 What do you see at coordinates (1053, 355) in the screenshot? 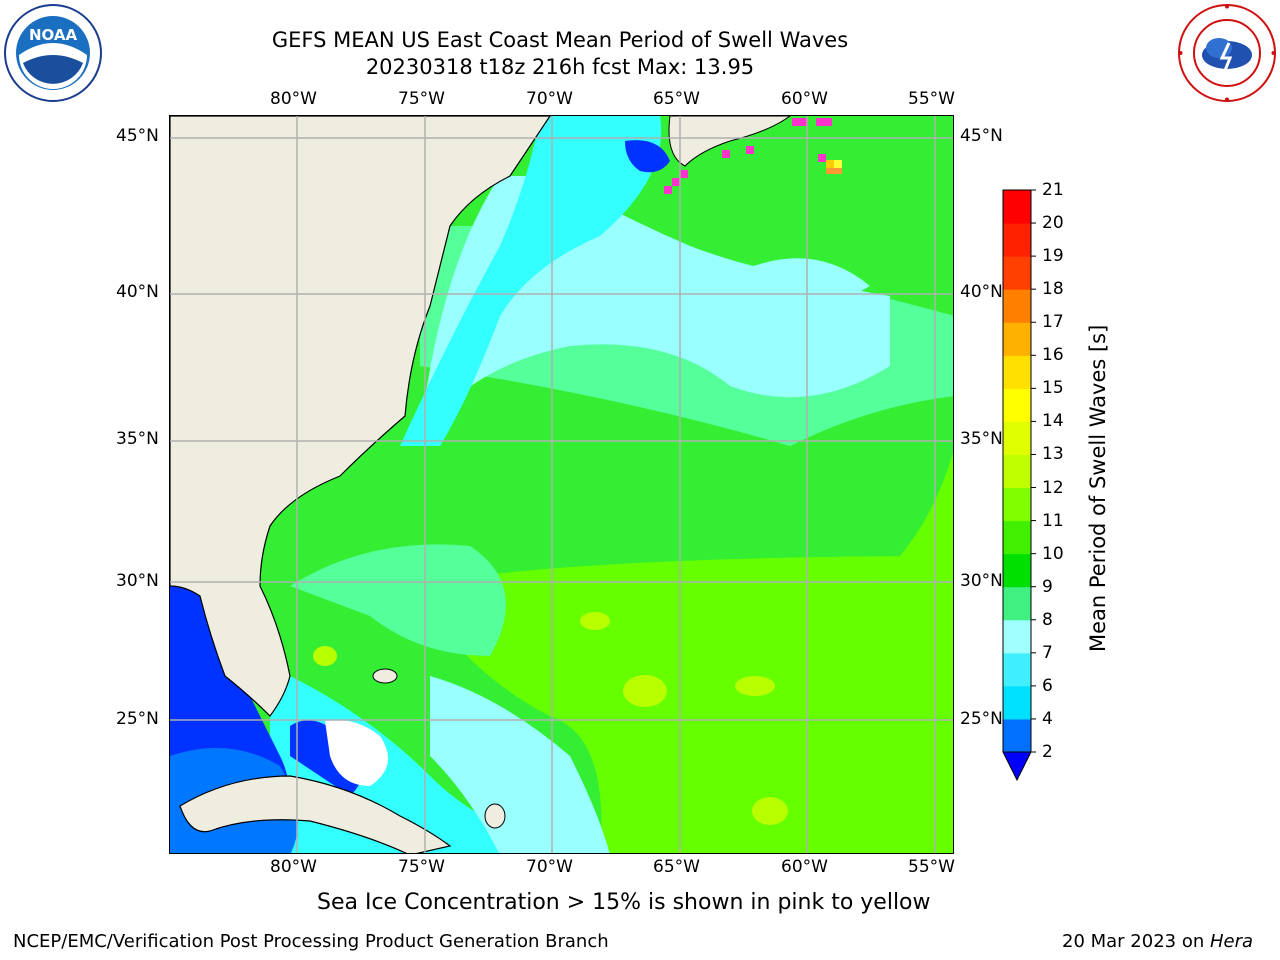
I see `colorbar-tick-label: 16` at bounding box center [1053, 355].